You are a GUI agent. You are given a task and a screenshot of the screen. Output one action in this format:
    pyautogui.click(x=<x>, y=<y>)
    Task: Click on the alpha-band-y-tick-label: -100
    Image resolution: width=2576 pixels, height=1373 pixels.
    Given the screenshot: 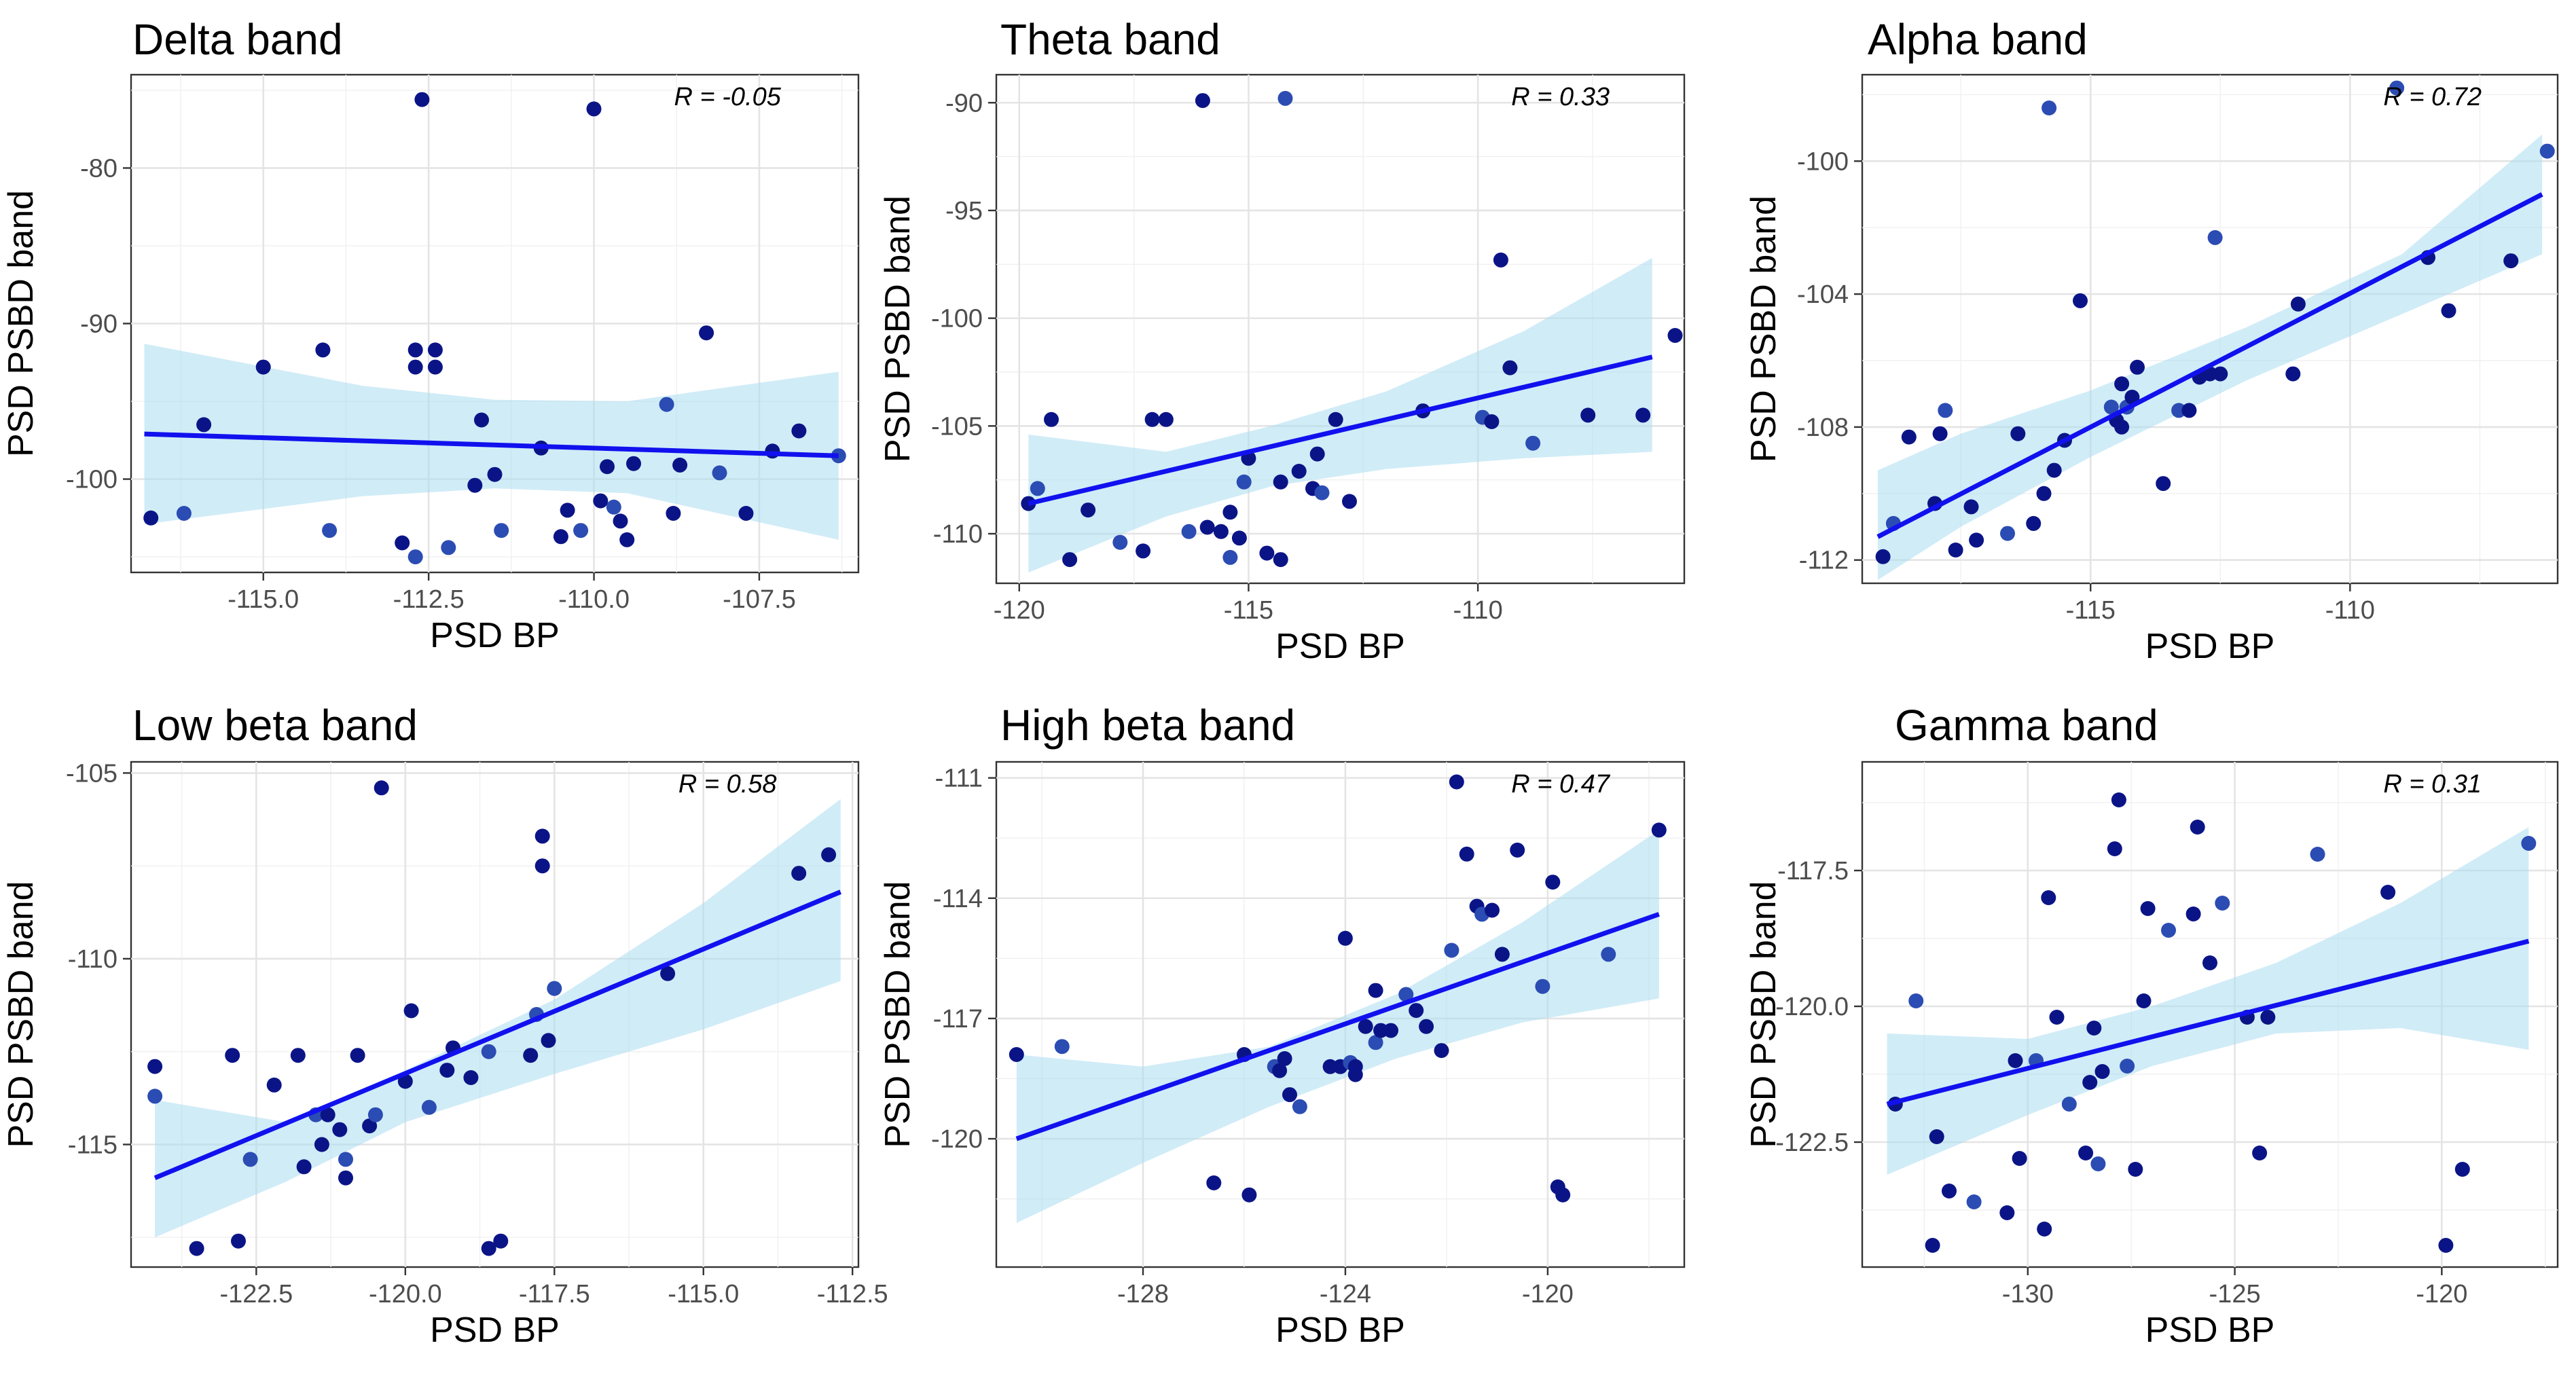 What is the action you would take?
    pyautogui.click(x=1823, y=162)
    